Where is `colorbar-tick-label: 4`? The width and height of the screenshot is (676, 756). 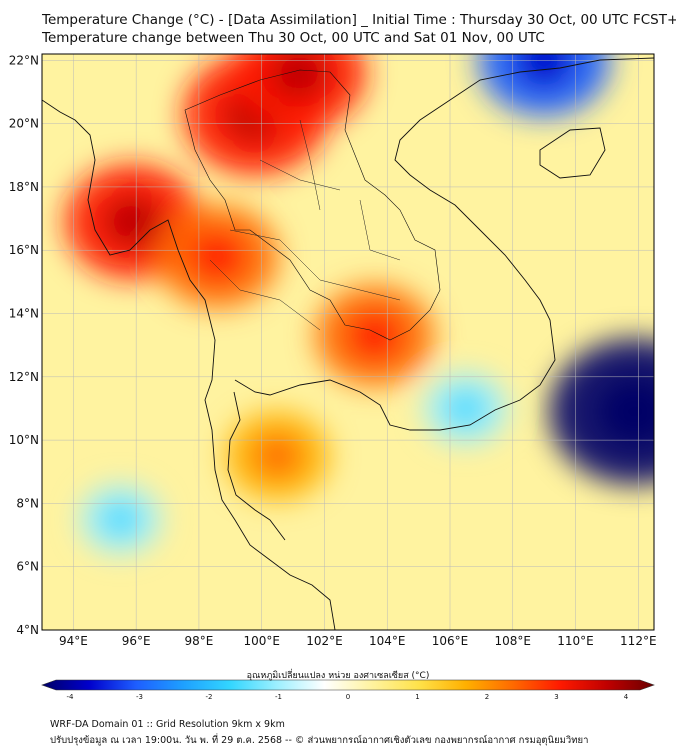
colorbar-tick-label: 4 is located at coordinates (626, 697).